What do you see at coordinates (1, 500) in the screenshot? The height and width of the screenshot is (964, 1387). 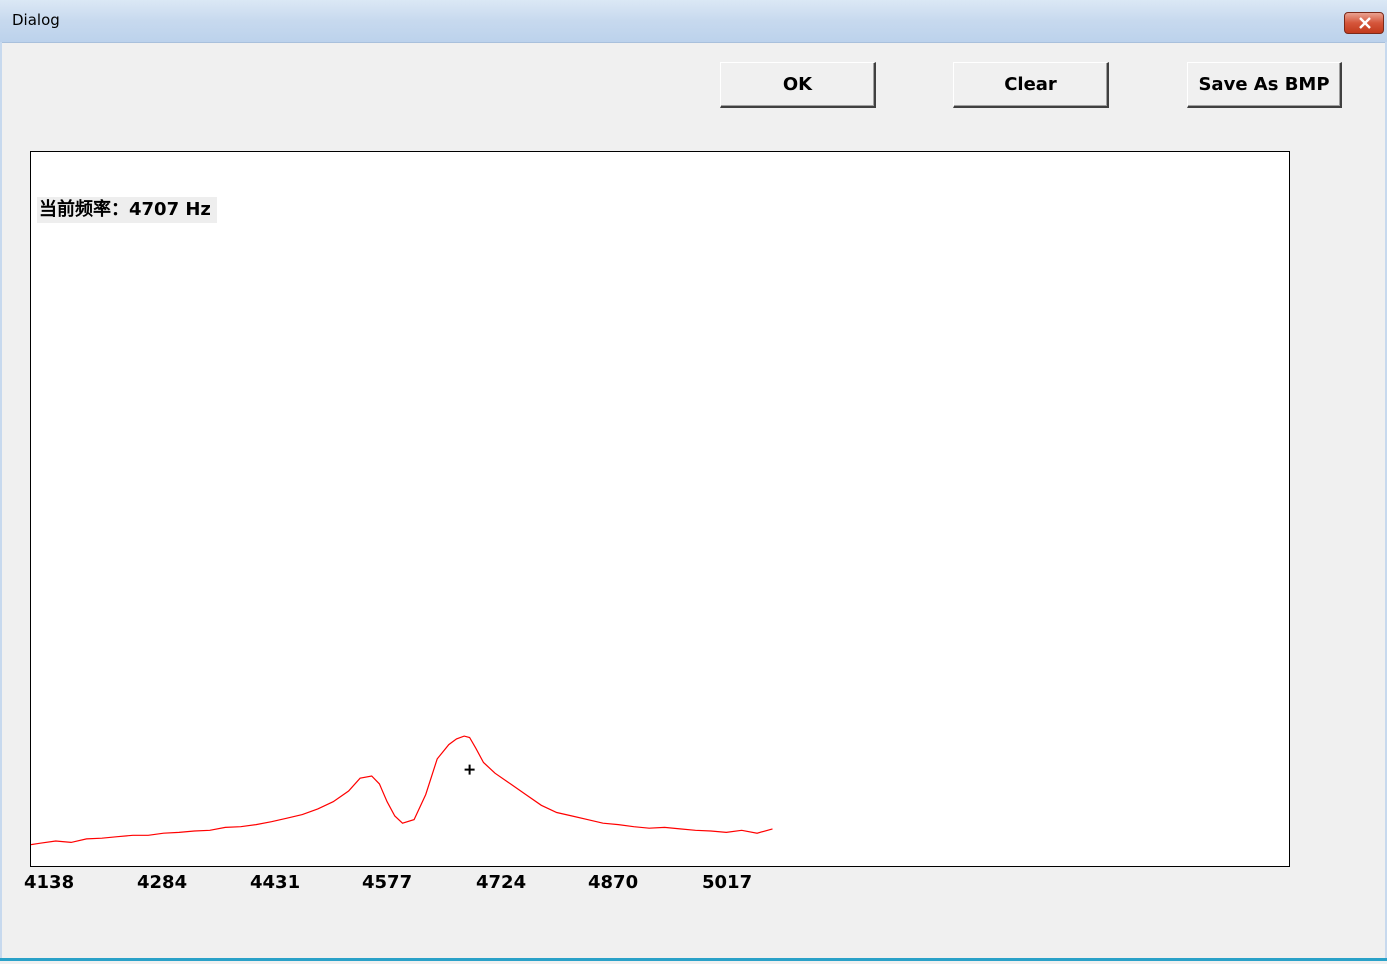 I see `window-left-border` at bounding box center [1, 500].